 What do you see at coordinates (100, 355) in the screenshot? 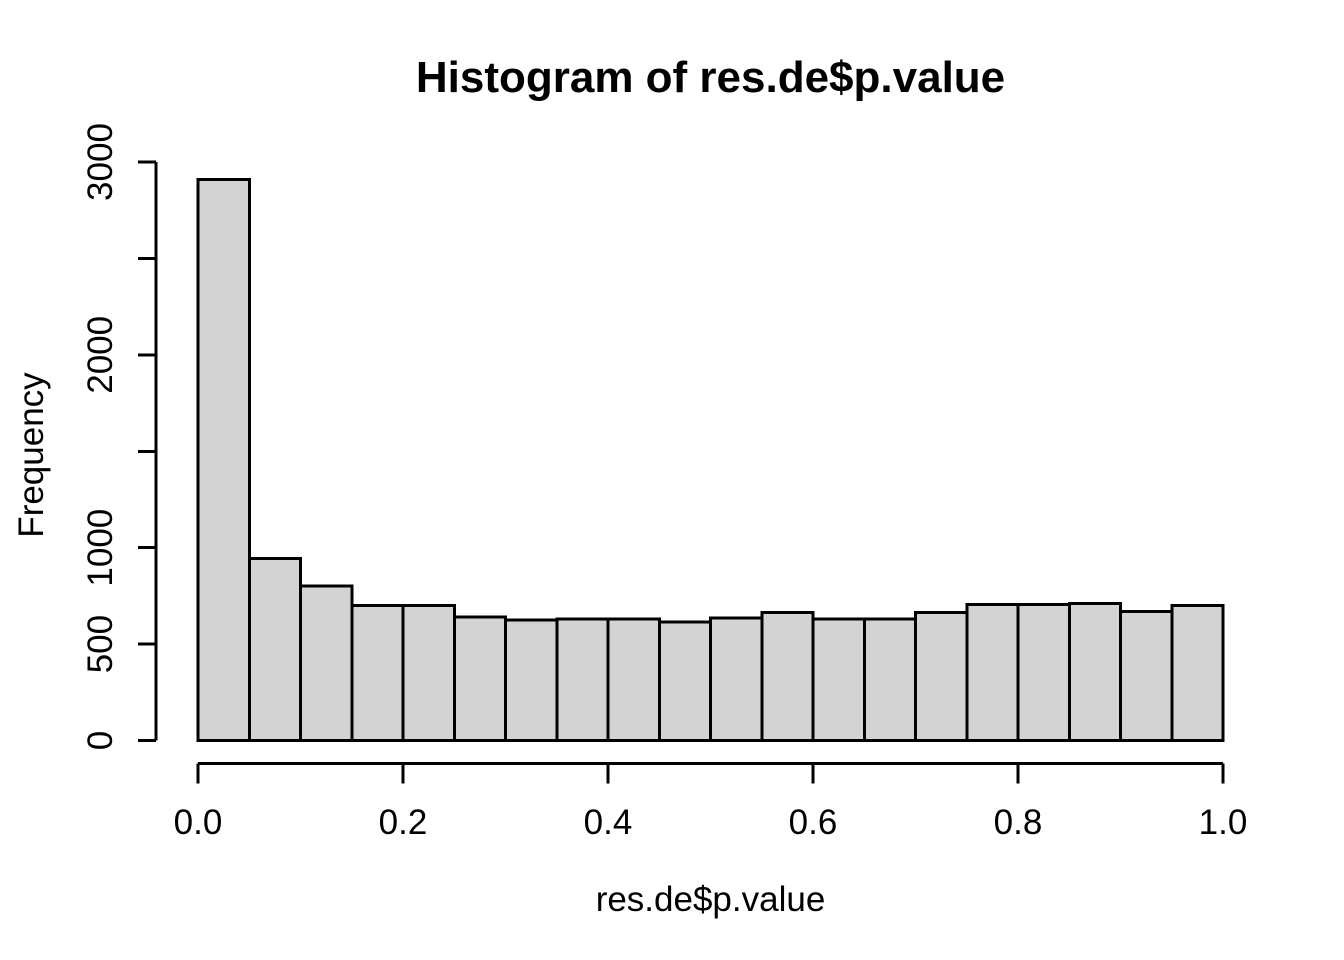
I see `y-tick-label: 2000` at bounding box center [100, 355].